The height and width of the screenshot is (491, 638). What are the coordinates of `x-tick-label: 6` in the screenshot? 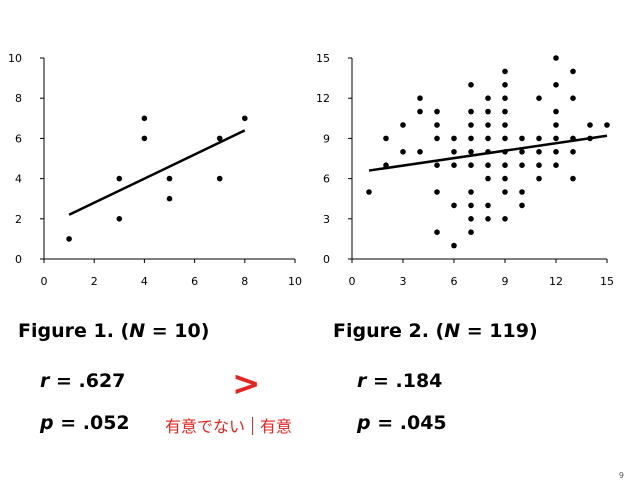 It's located at (454, 281).